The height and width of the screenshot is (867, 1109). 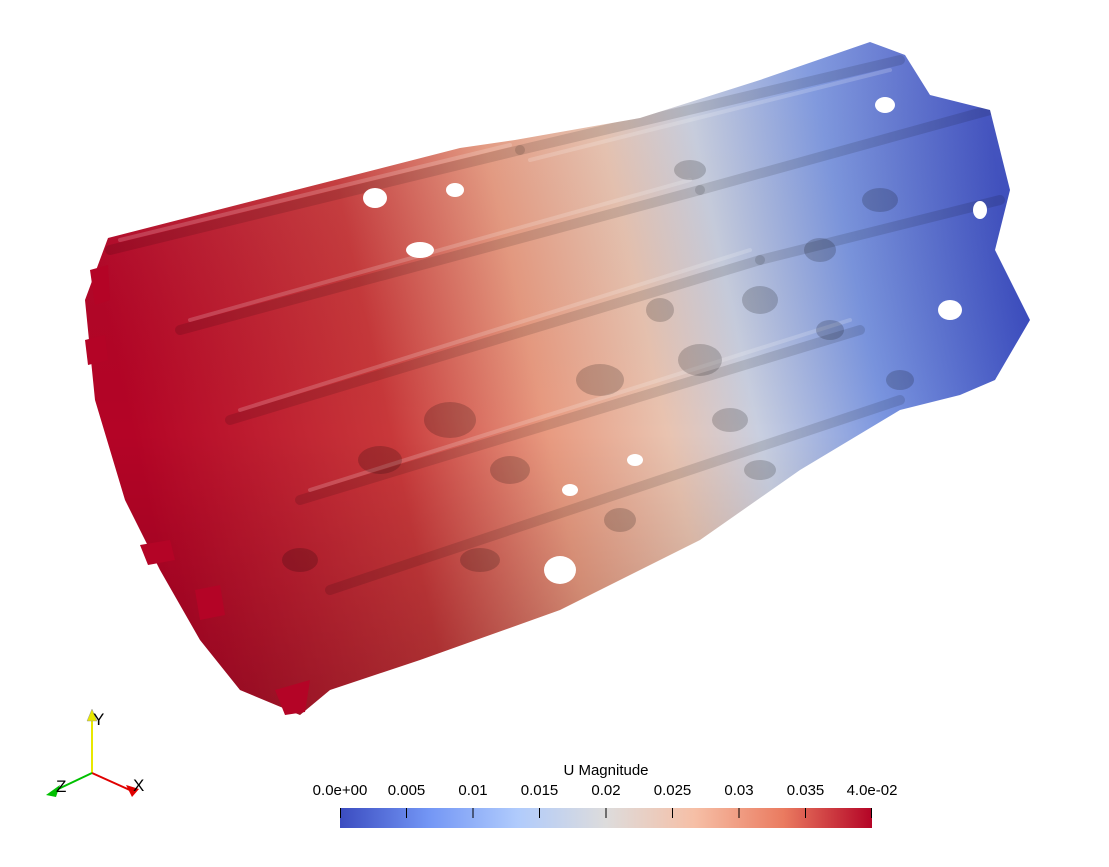 I want to click on colorbar-tick-label: 0.005, so click(x=406, y=790).